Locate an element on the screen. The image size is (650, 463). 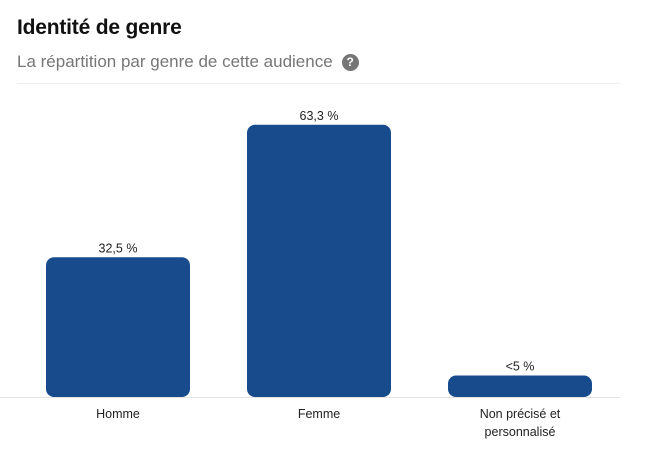
bar-value-label-0: 32,5 % is located at coordinates (118, 248).